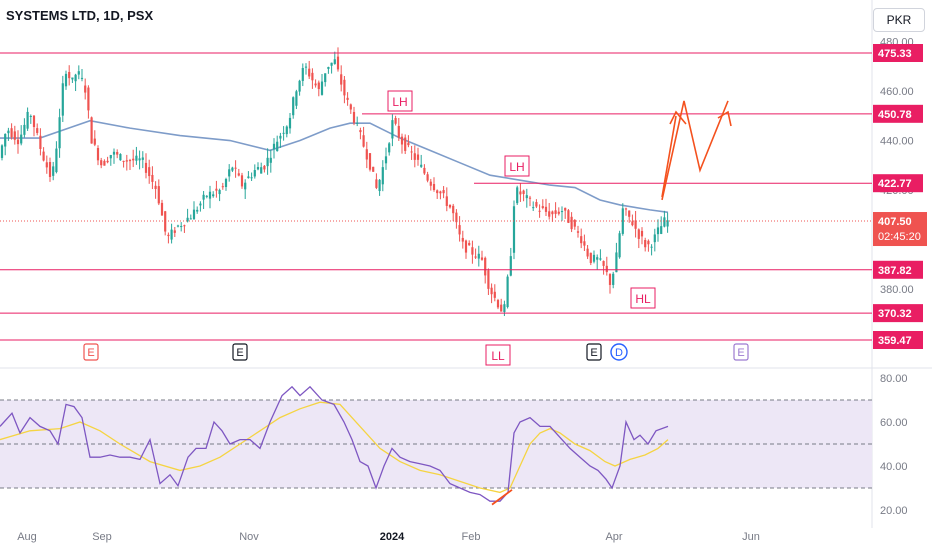 The width and height of the screenshot is (932, 550). Describe the element at coordinates (900, 229) in the screenshot. I see `last-price-label-bg` at that location.